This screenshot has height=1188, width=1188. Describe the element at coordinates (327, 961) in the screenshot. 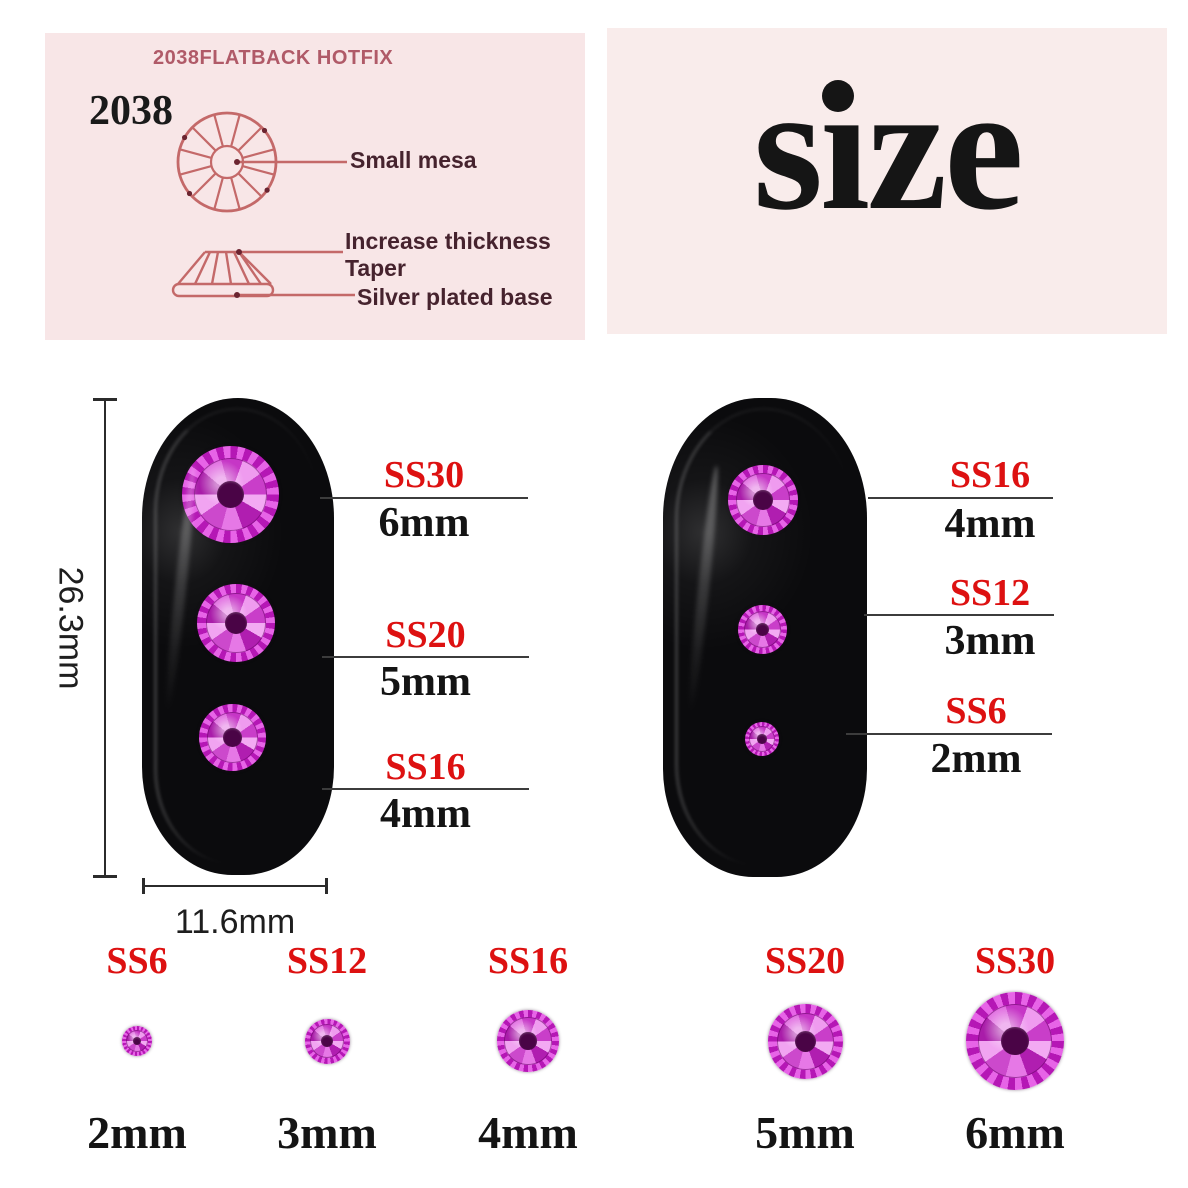

I see `size-row-ss-label: SS12` at that location.